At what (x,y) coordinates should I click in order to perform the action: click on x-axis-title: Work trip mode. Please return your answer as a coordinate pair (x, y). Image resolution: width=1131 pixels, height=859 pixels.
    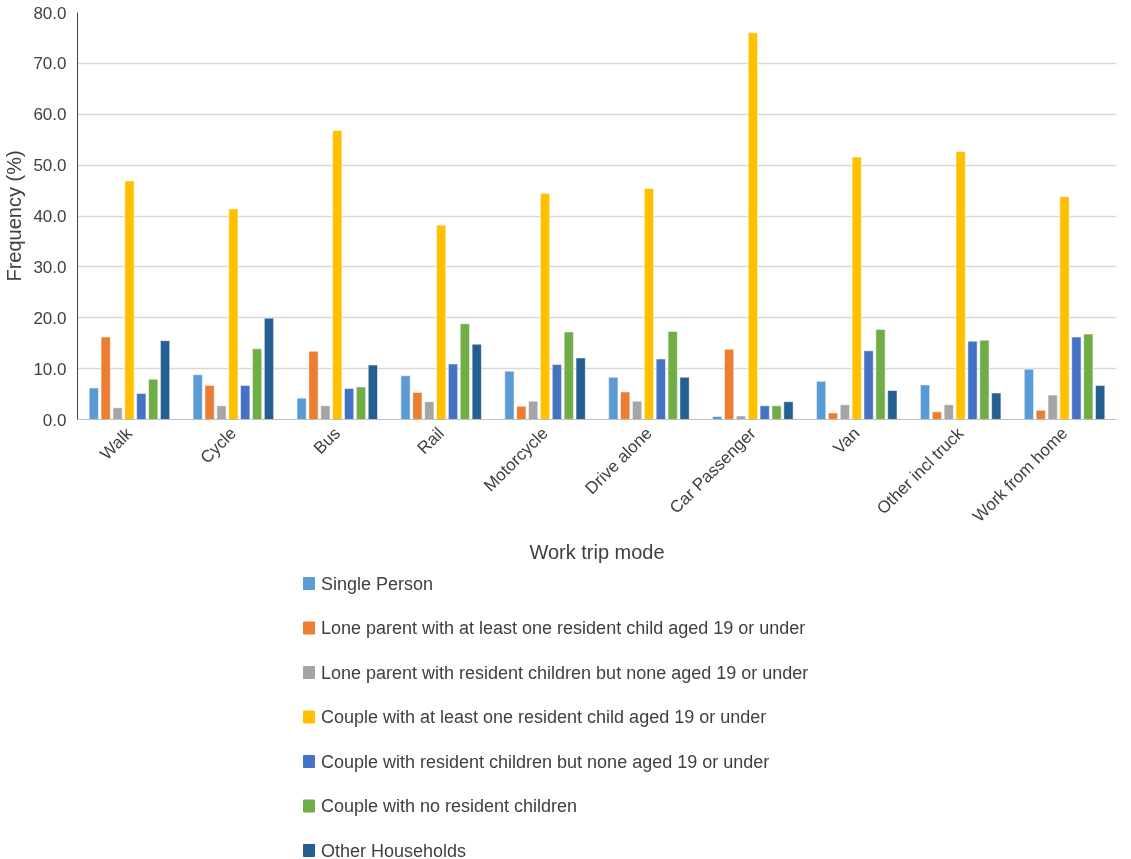
    Looking at the image, I should click on (597, 551).